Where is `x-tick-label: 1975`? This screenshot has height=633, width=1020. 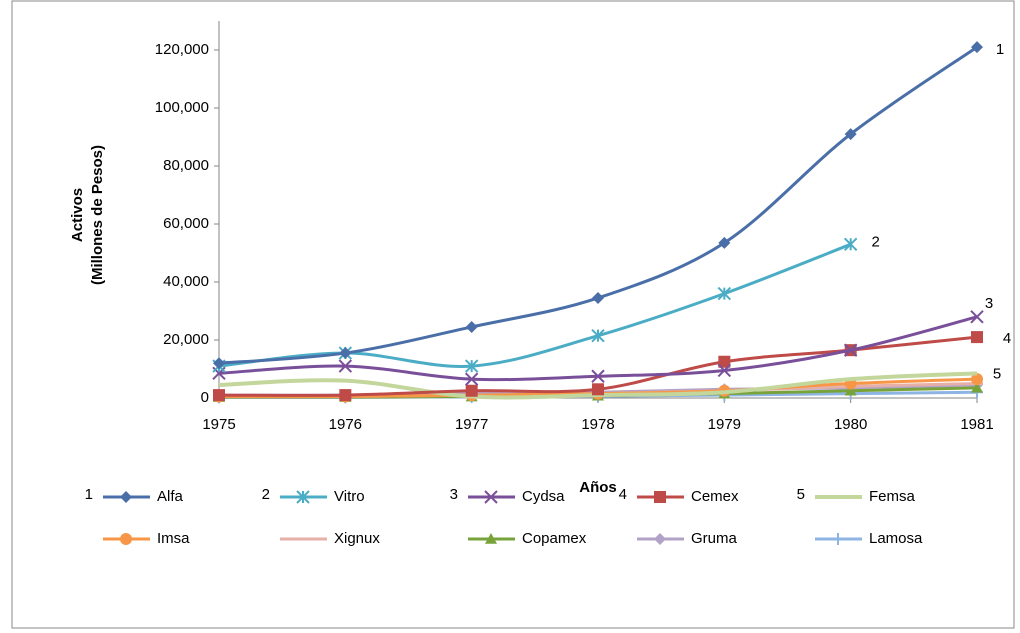
x-tick-label: 1975 is located at coordinates (218, 424).